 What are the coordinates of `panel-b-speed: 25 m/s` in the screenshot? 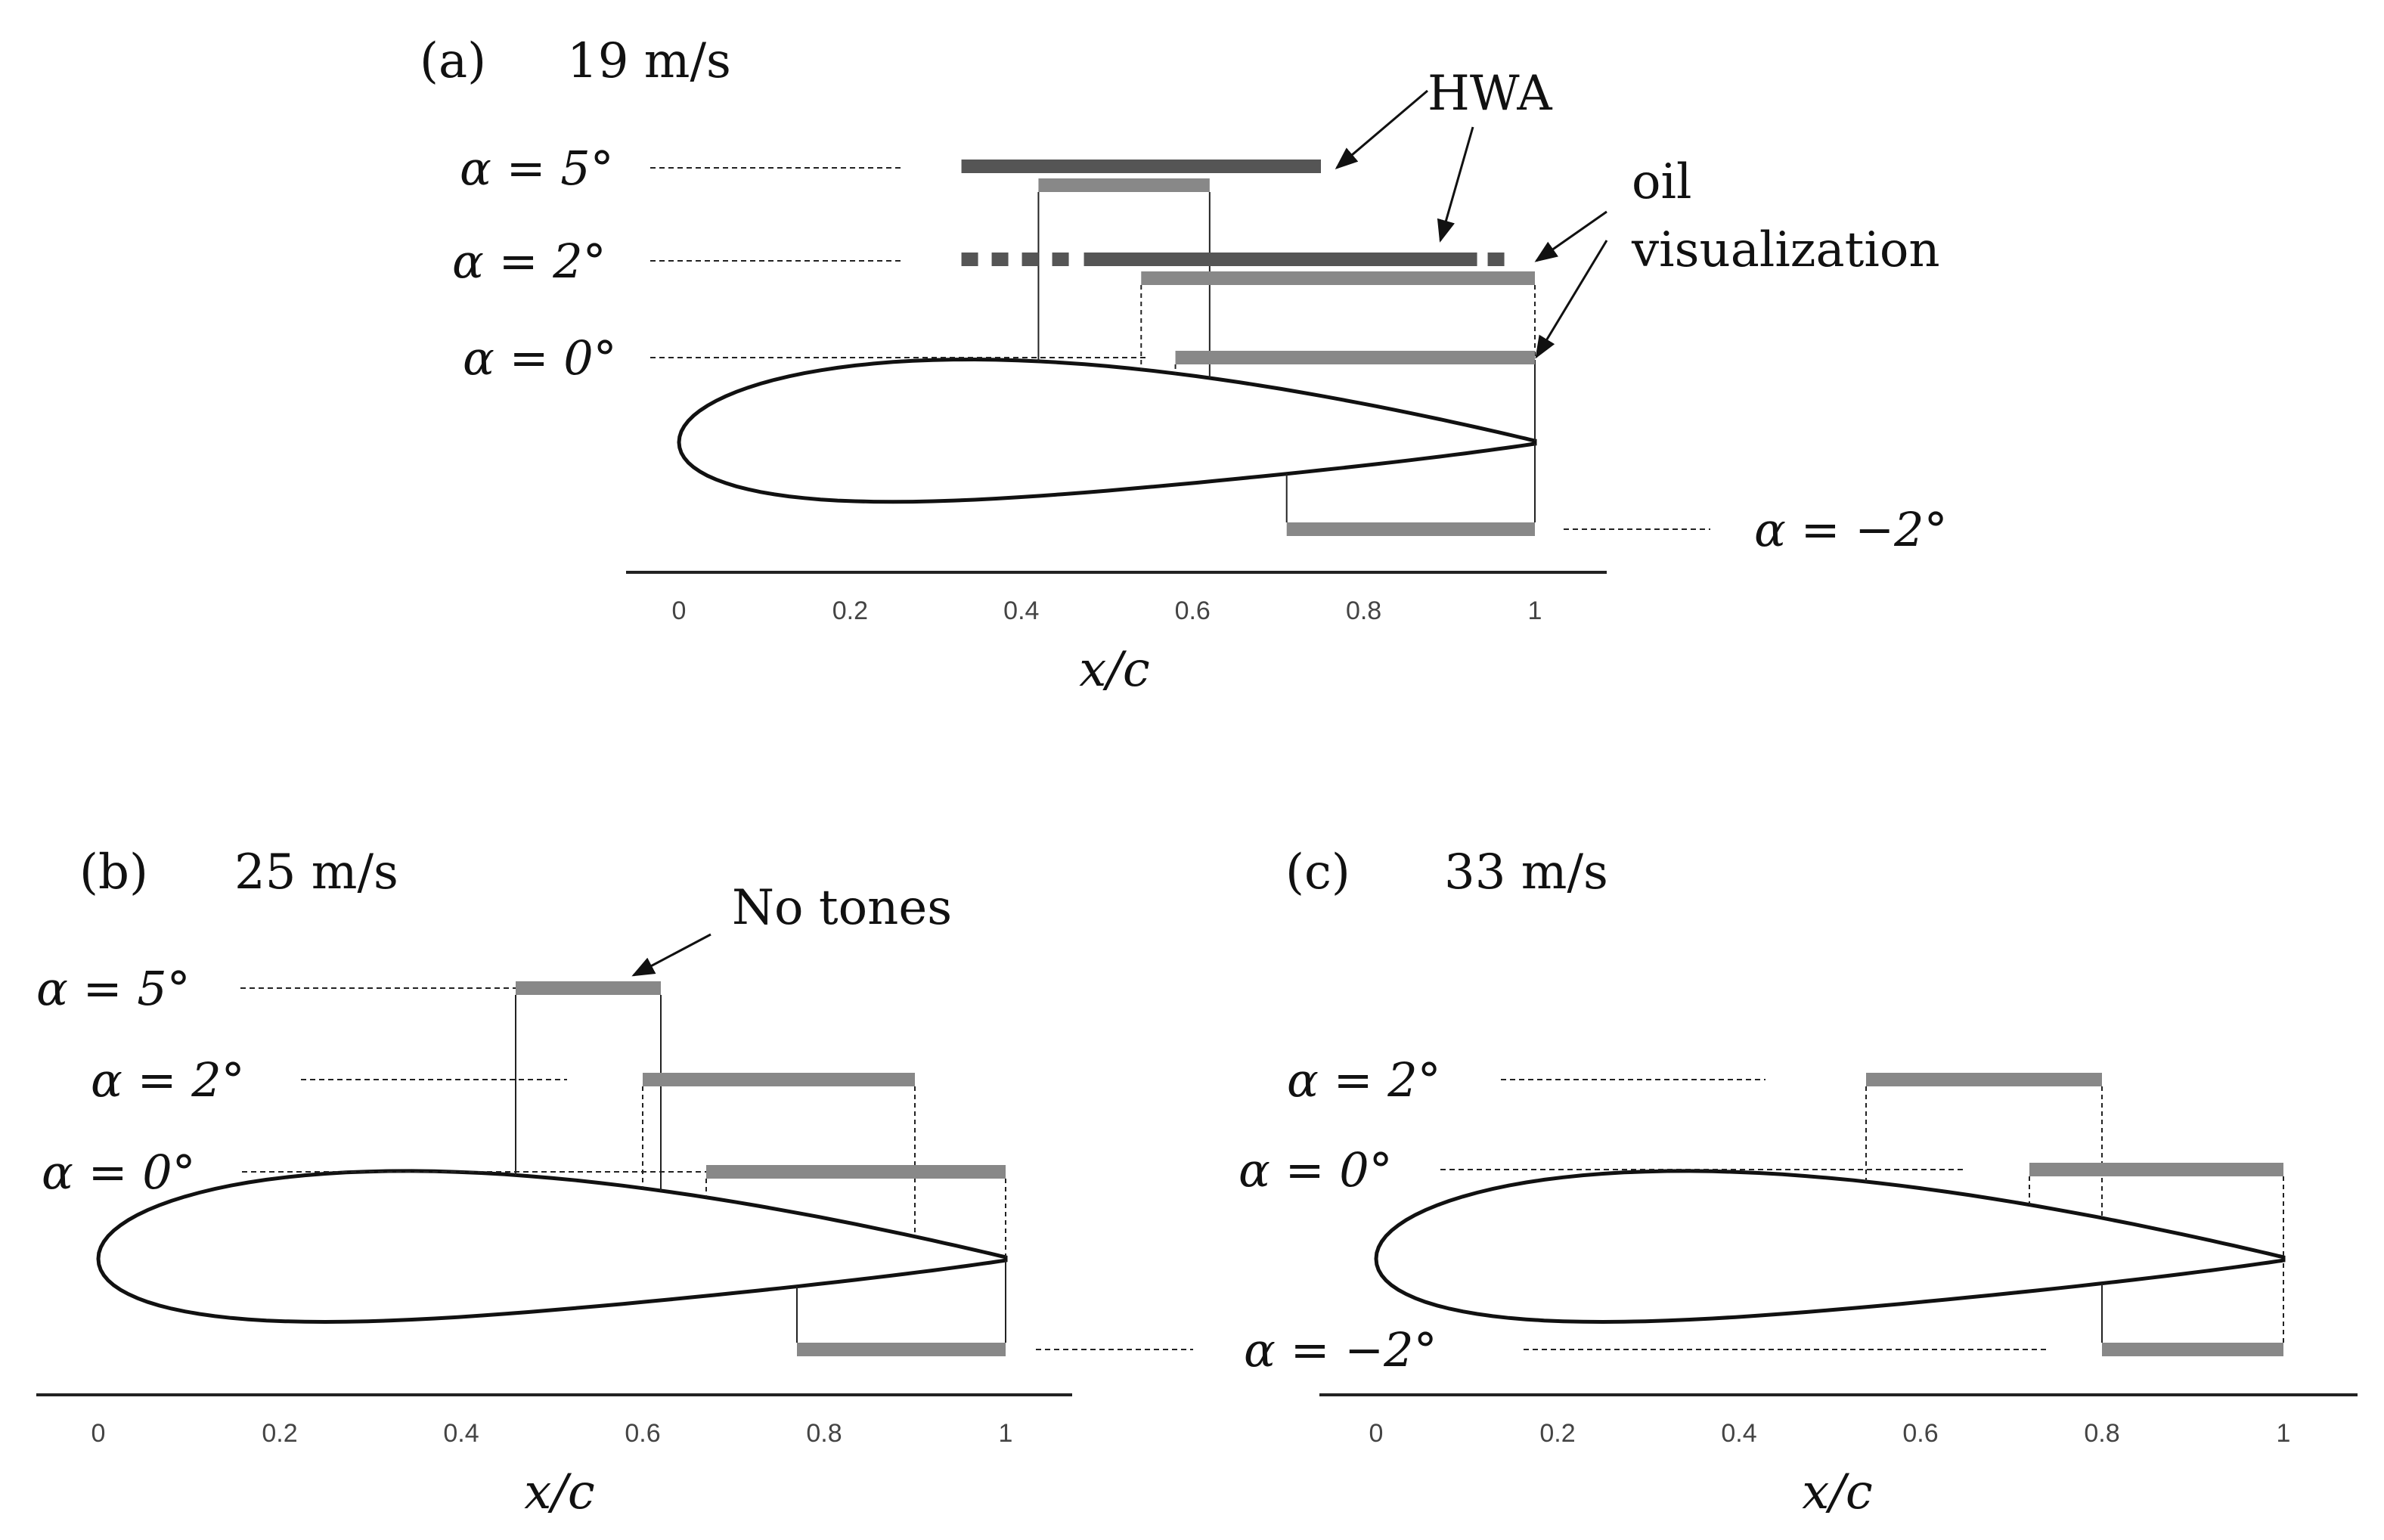 It's located at (316, 872).